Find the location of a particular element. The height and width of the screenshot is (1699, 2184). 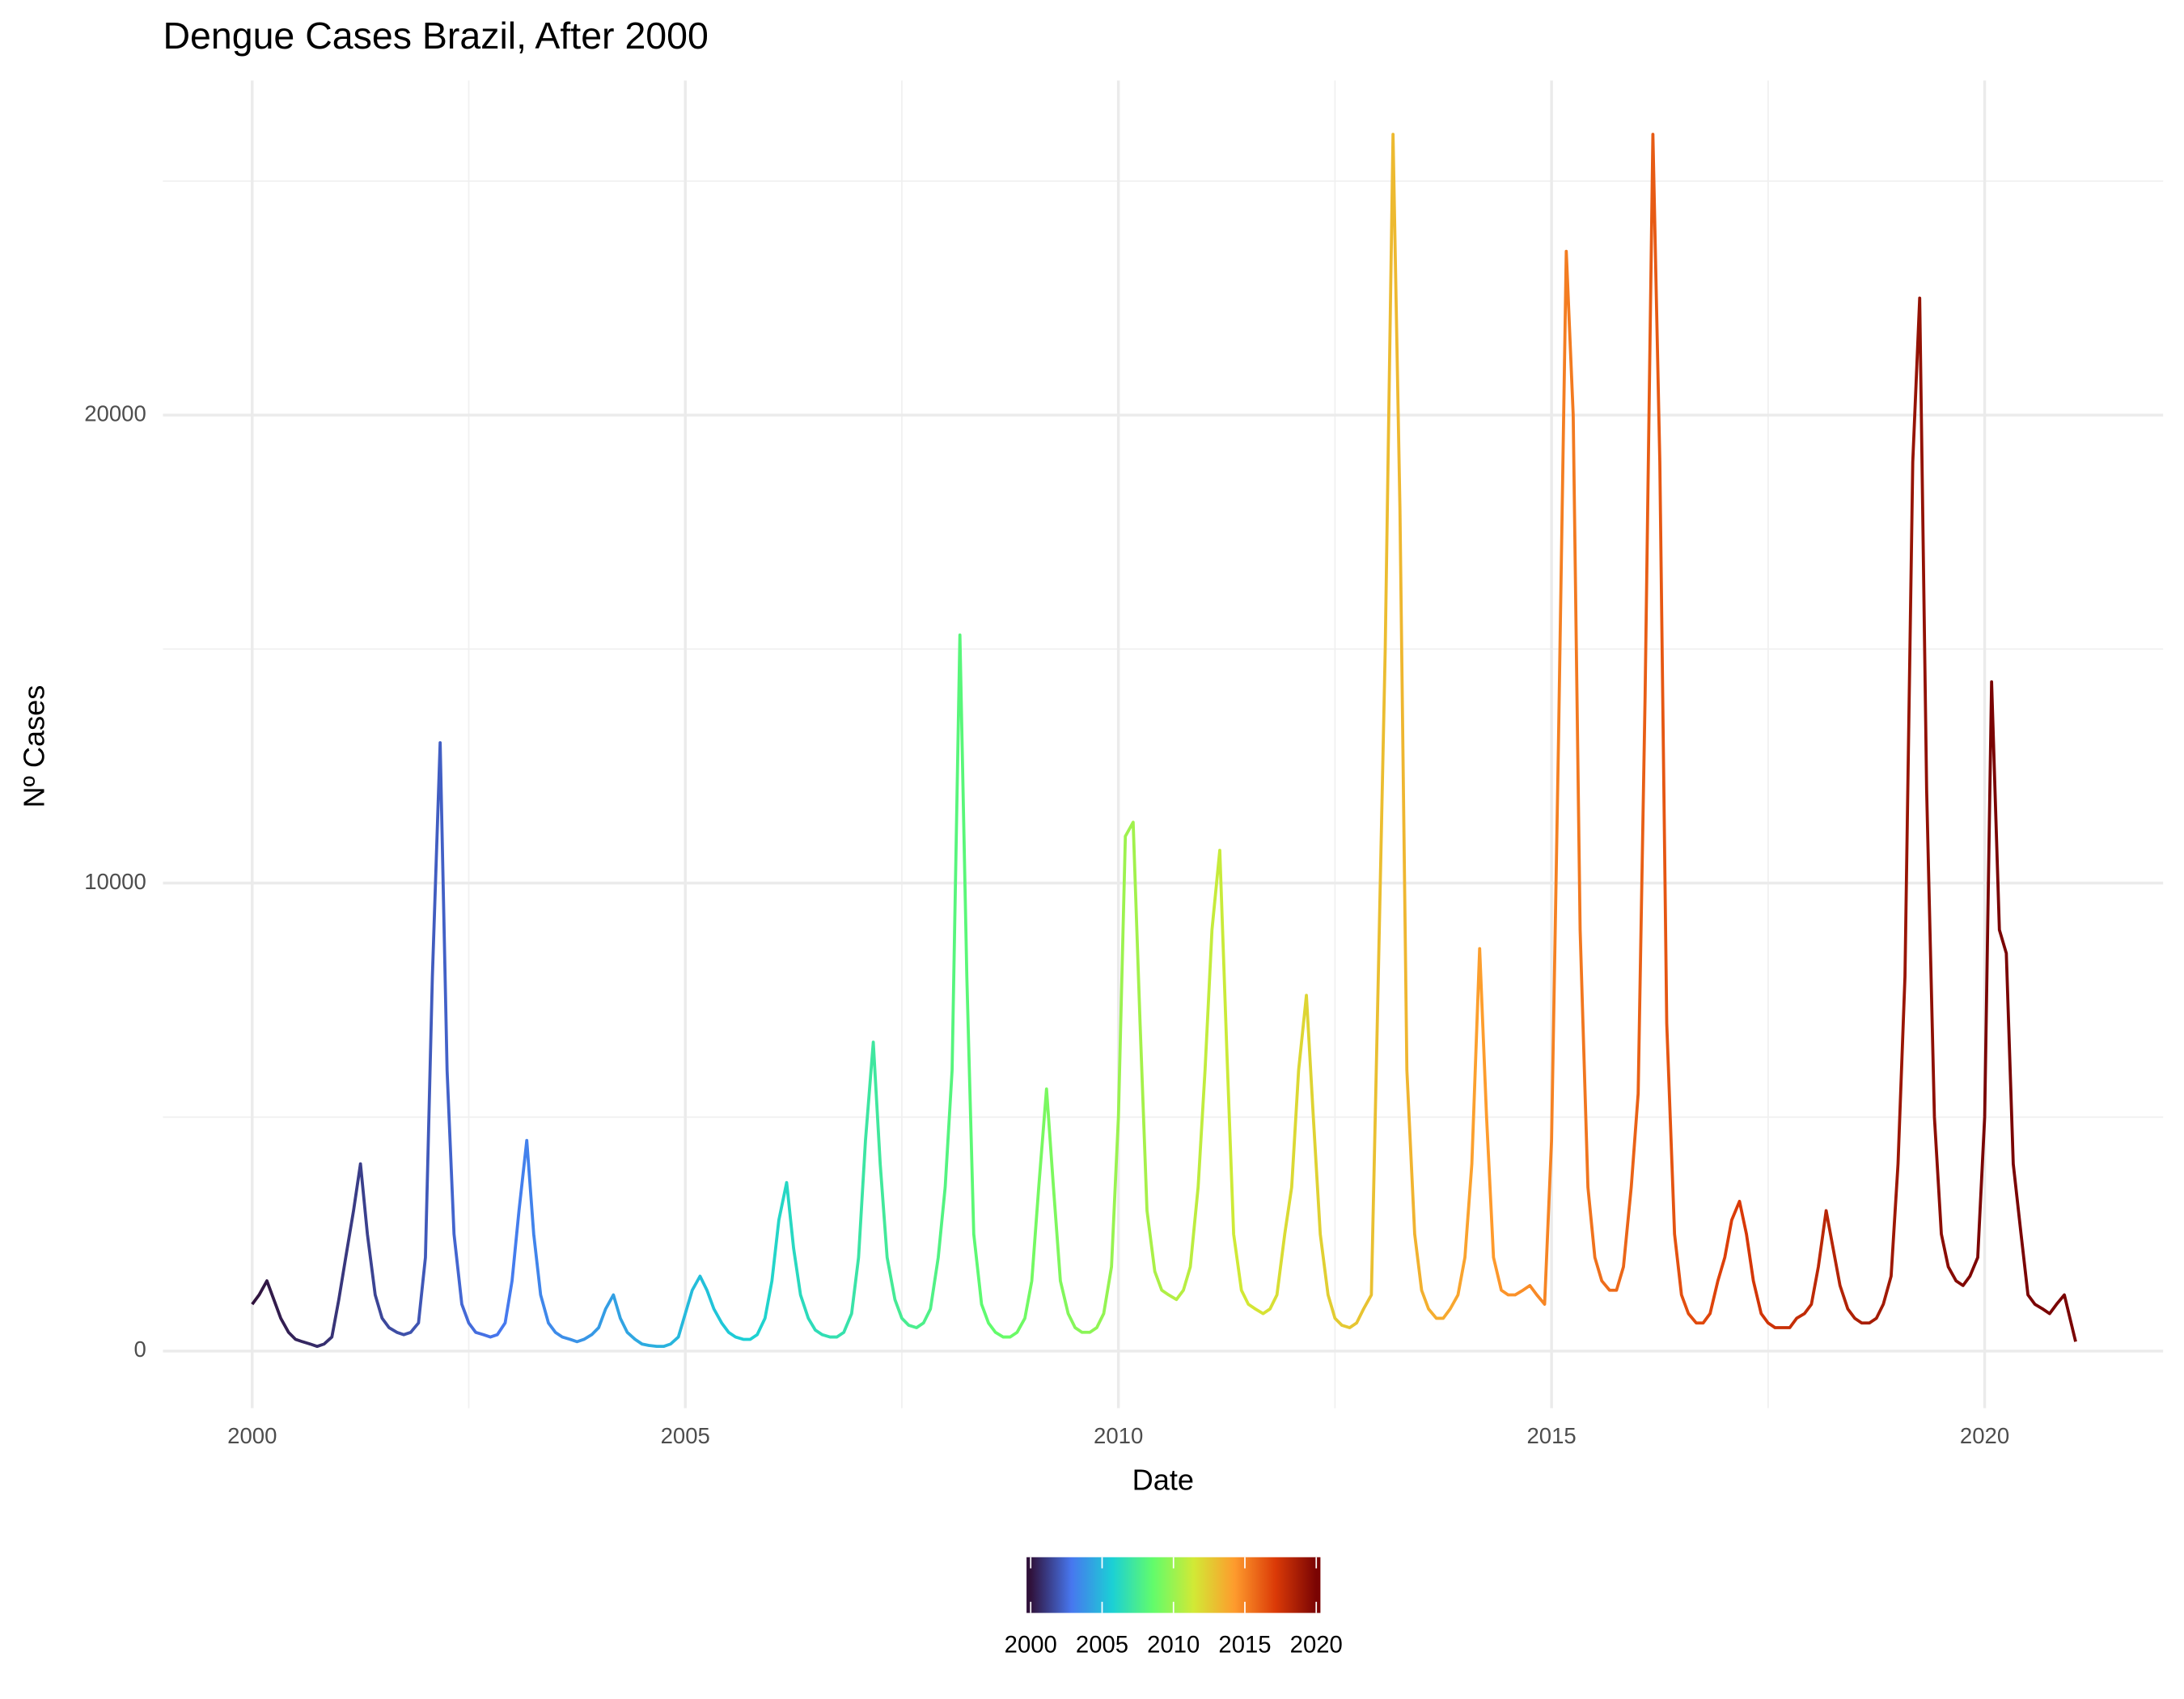

y-tick-label: 10000 is located at coordinates (115, 882).